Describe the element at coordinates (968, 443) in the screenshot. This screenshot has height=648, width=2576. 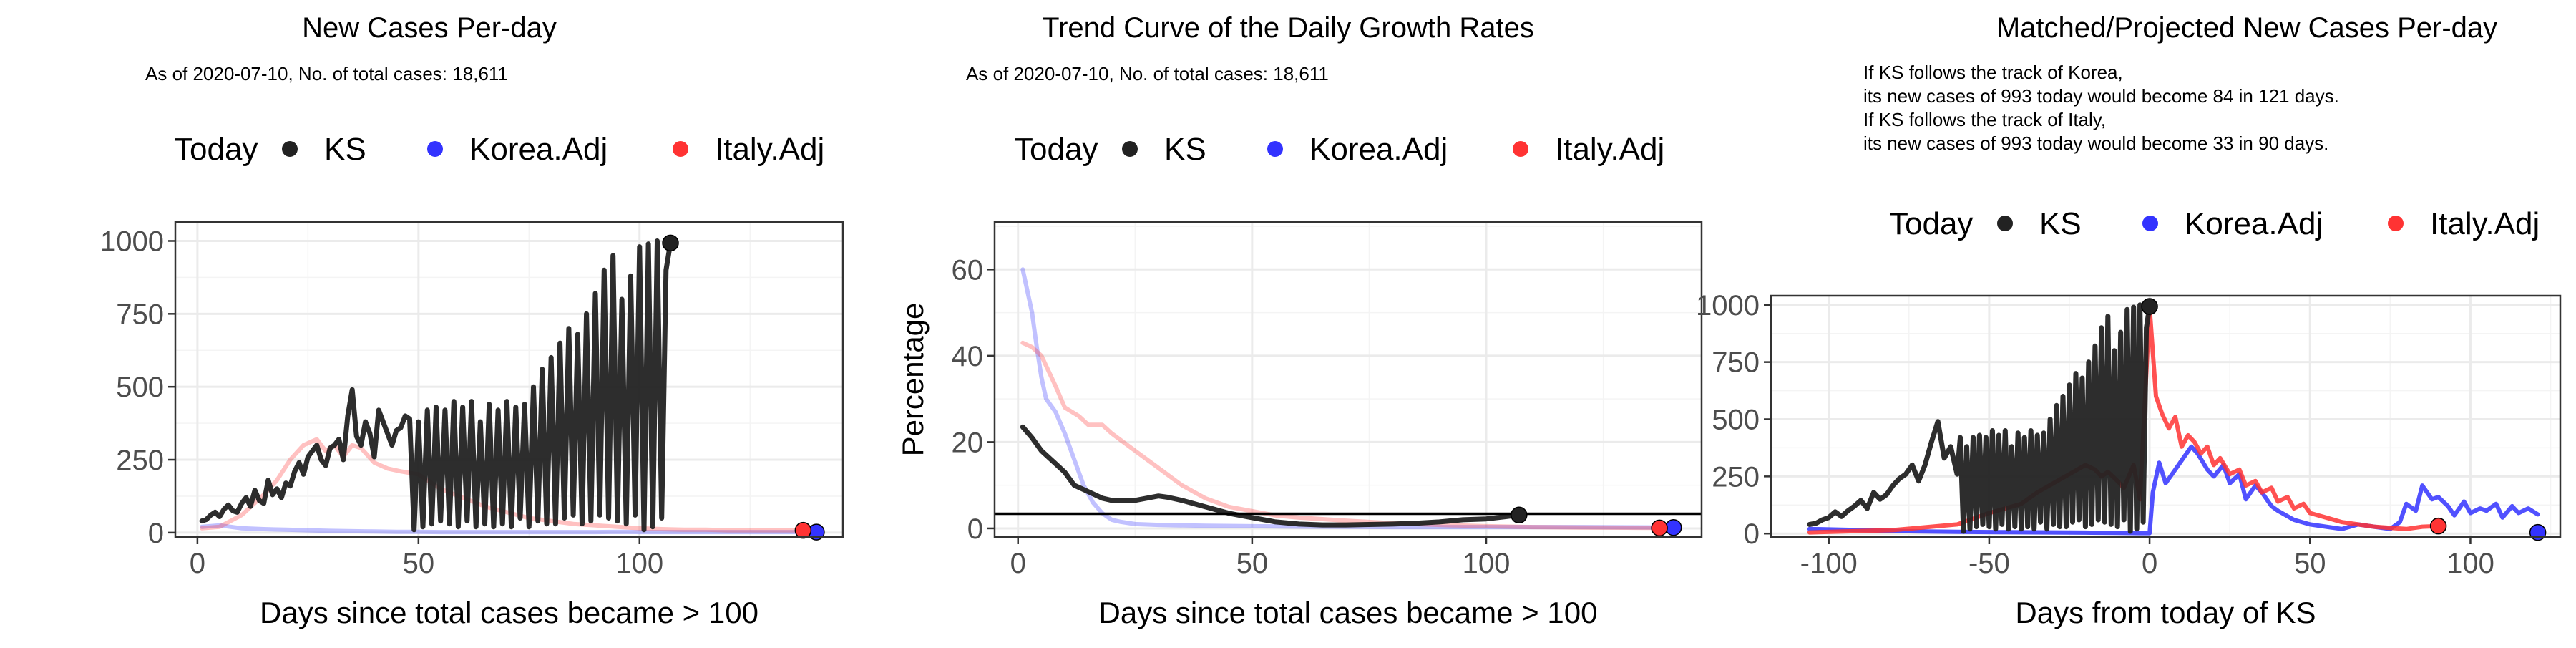
I see `y-tick-label: 20` at that location.